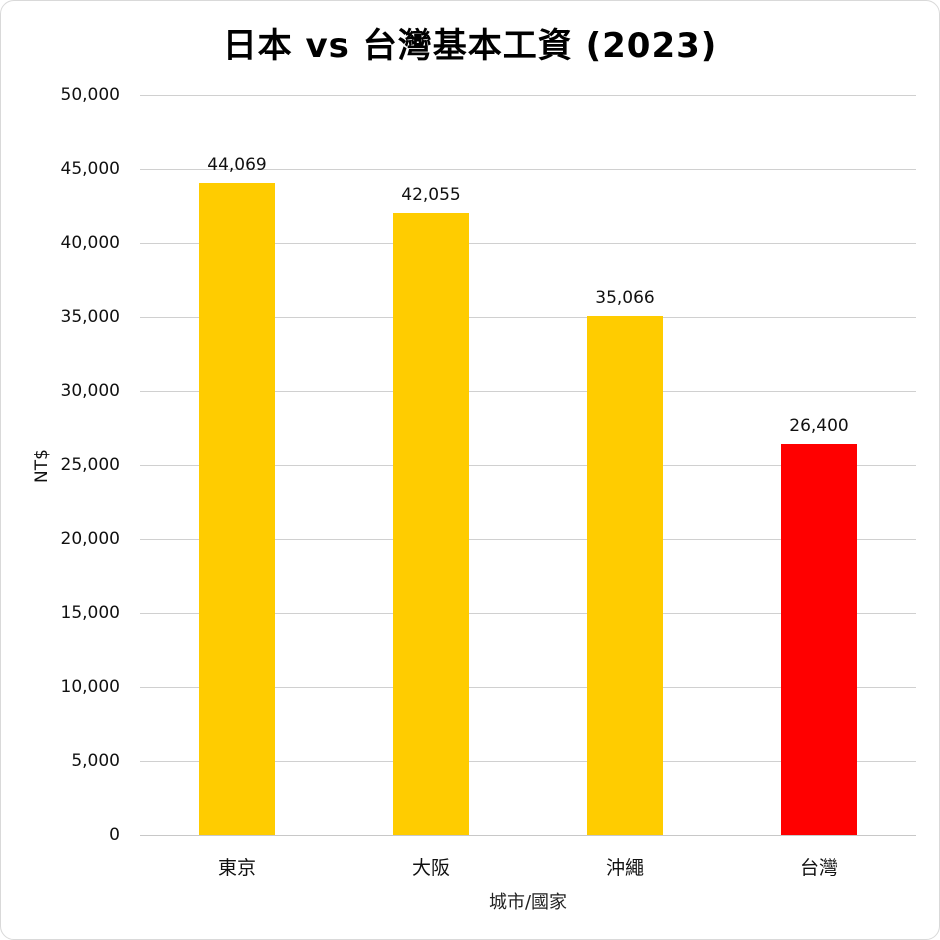  What do you see at coordinates (42, 466) in the screenshot?
I see `y-axis-label: NT$` at bounding box center [42, 466].